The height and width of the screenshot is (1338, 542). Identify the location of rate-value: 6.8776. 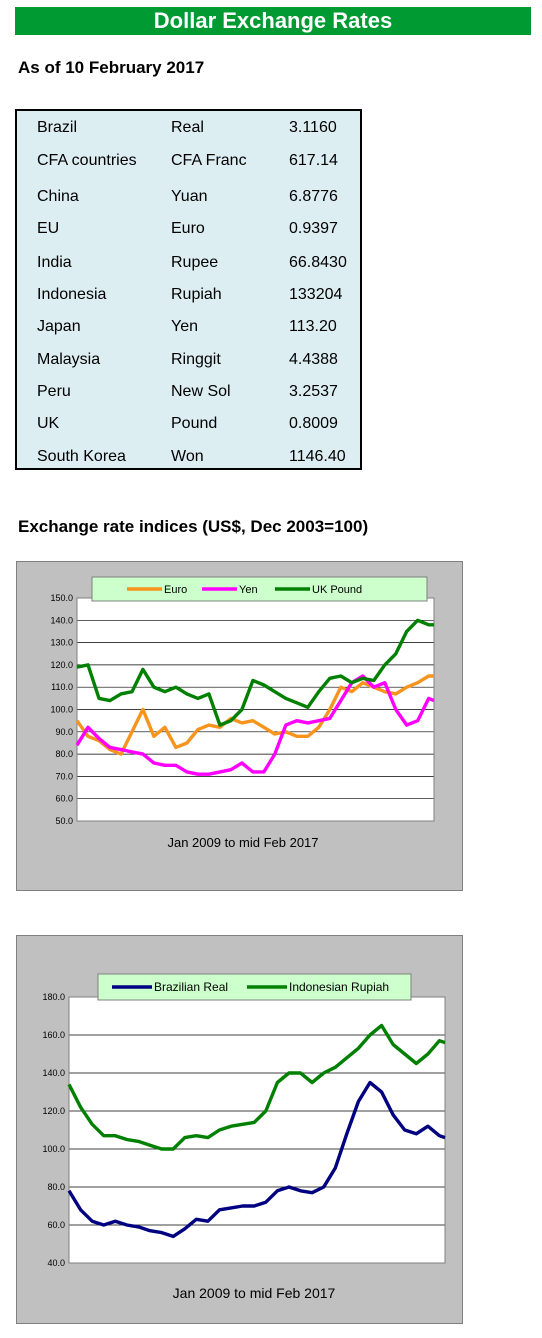
(313, 196).